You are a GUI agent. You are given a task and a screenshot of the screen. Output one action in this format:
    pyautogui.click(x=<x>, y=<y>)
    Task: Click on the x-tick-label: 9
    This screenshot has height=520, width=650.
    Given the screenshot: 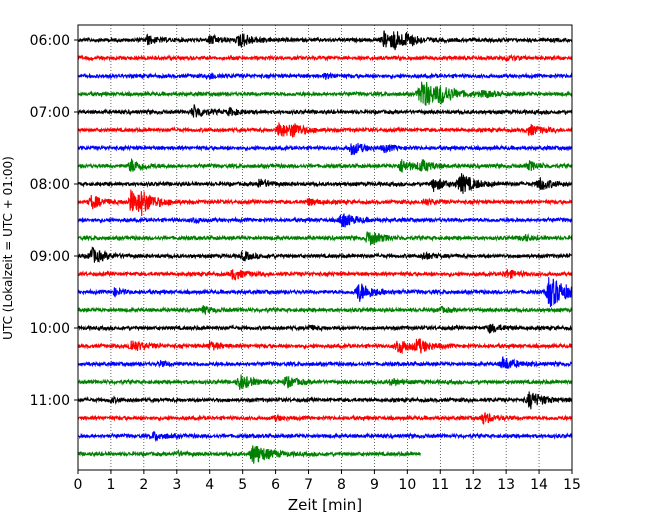 What is the action you would take?
    pyautogui.click(x=374, y=485)
    